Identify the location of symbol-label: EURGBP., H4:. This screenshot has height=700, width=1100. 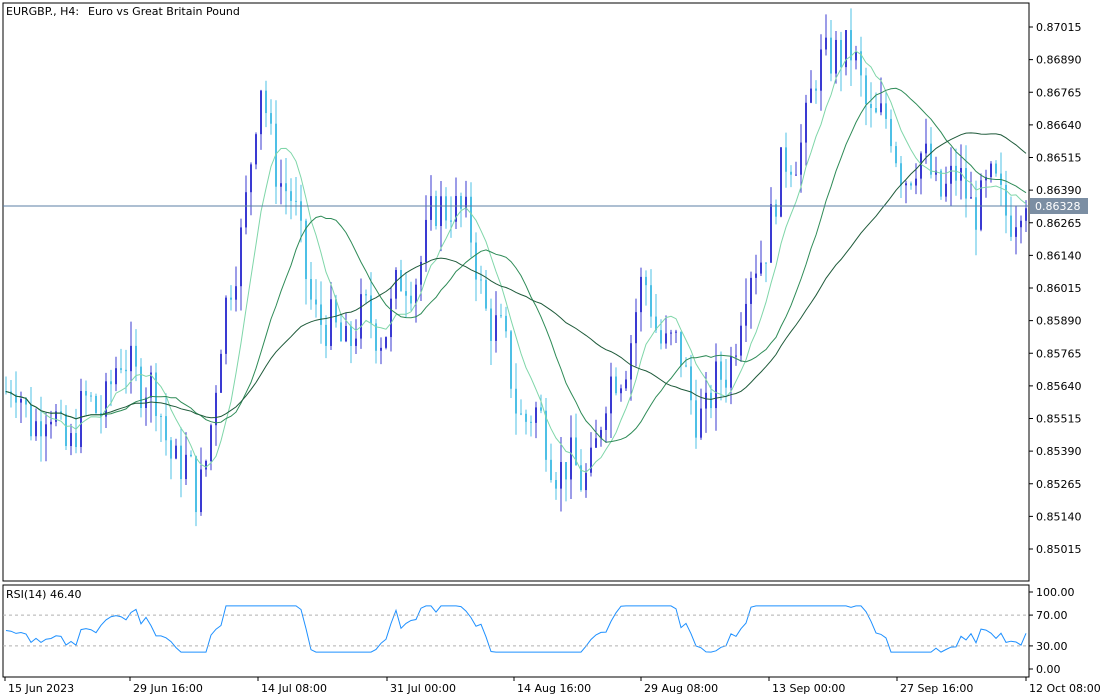
(42, 11).